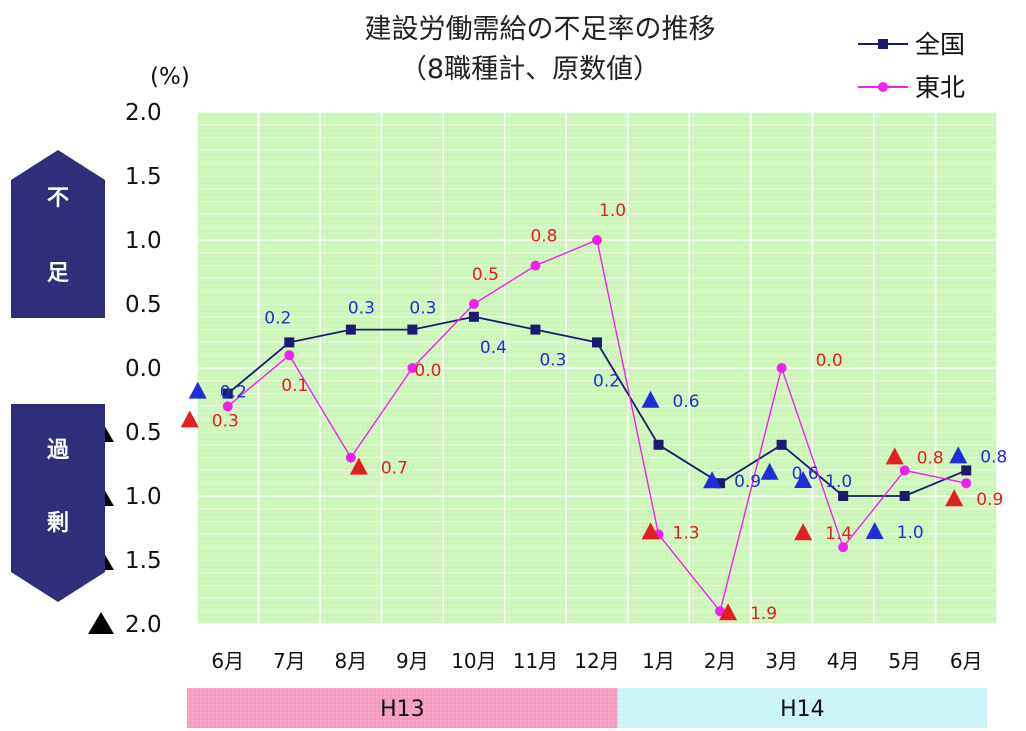  I want to click on x-tick-label: 10月, so click(473, 661).